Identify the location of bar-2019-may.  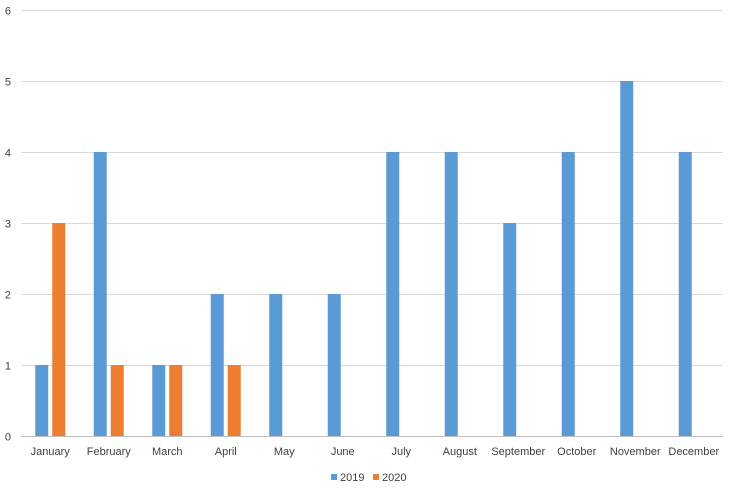
(276, 365).